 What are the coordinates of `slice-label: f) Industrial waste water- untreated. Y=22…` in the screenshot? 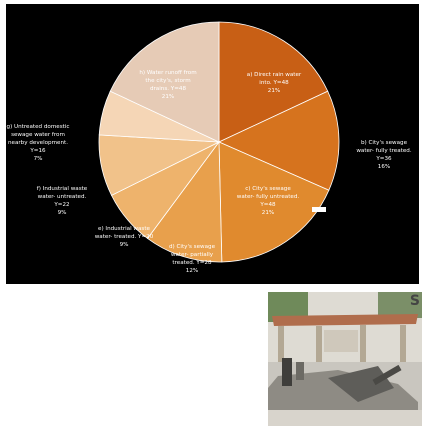 It's located at (62, 201).